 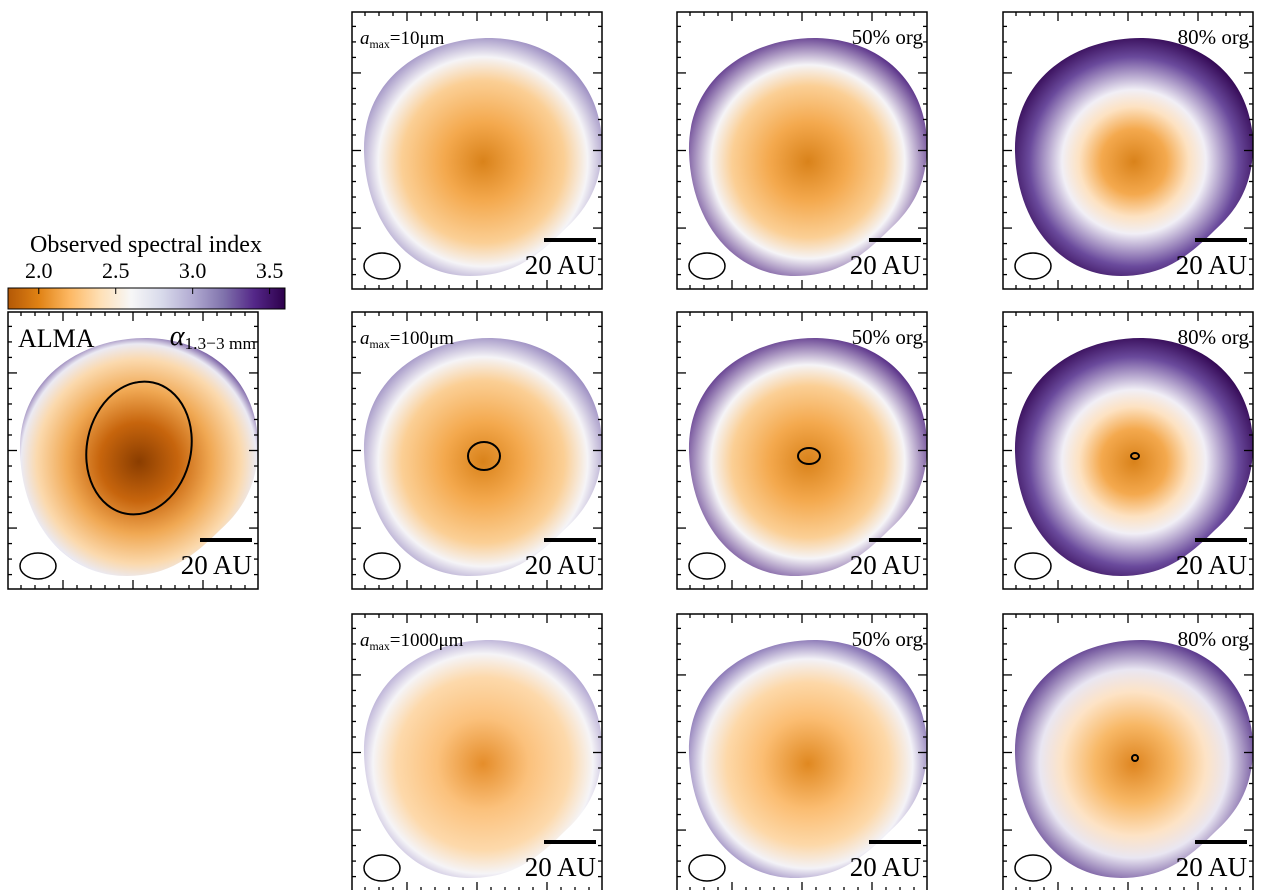 What do you see at coordinates (270, 270) in the screenshot?
I see `colorbar-tick-label: 3.5` at bounding box center [270, 270].